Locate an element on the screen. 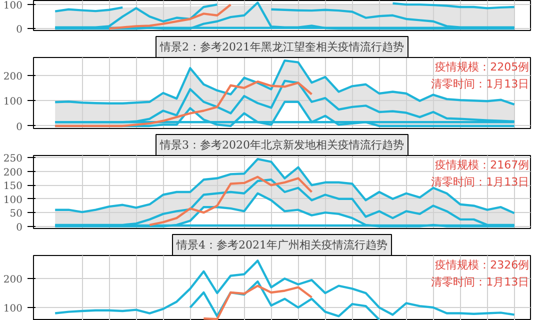 This screenshot has width=540, height=320. chart-title: 情景3：参考2020年北京新发地相关疫情流行趋势 is located at coordinates (281, 145).